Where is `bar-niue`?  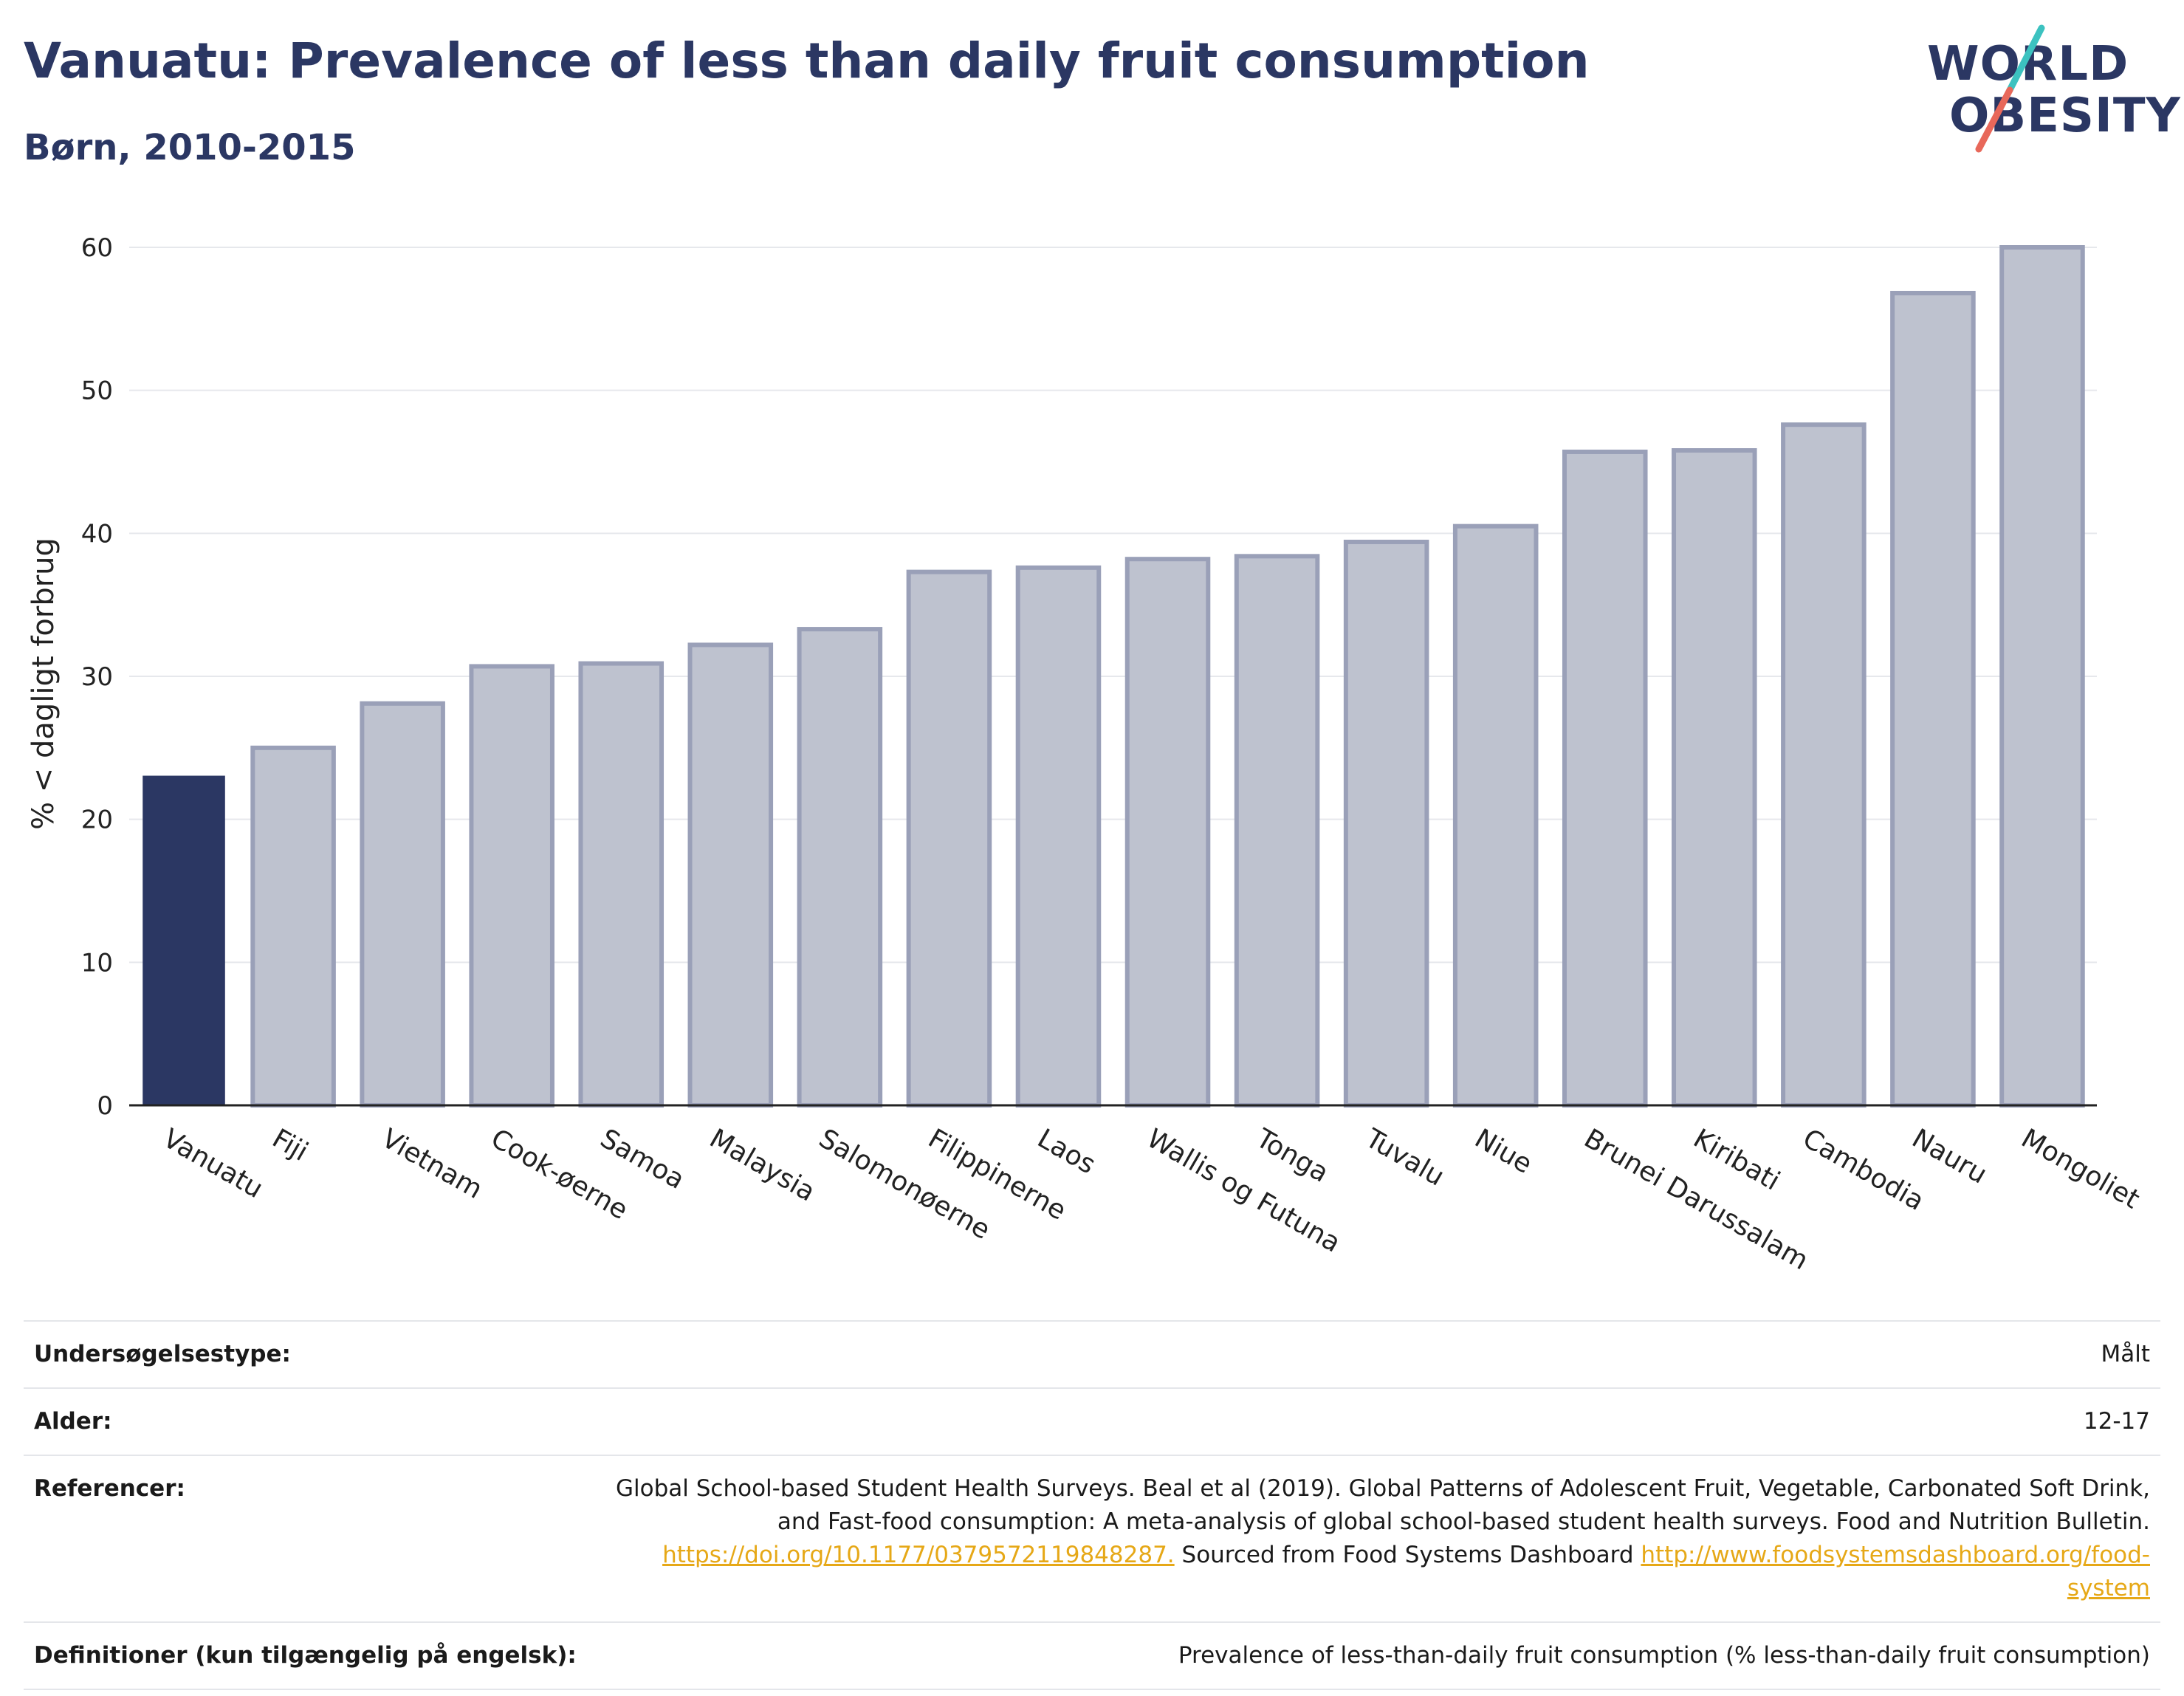
bar-niue is located at coordinates (1495, 816).